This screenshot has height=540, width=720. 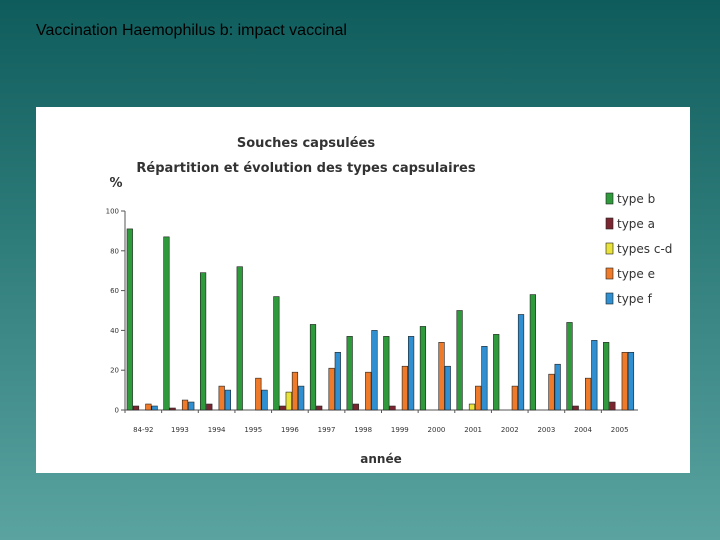 I want to click on bar-type-a-1999, so click(x=392, y=408).